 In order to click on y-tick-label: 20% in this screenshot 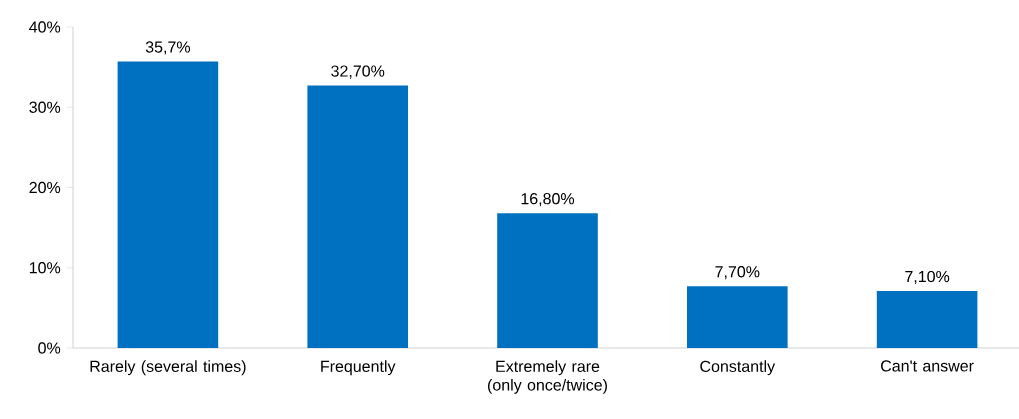, I will do `click(45, 187)`.